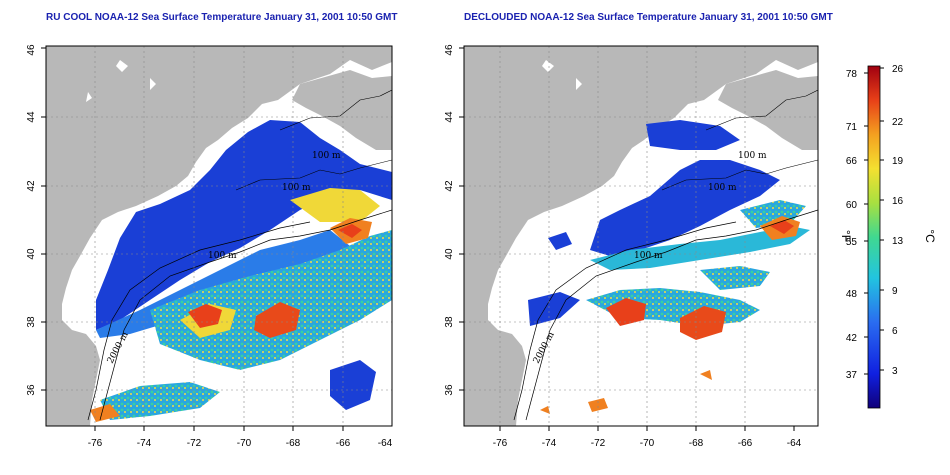  What do you see at coordinates (685, 208) in the screenshot?
I see `right-cold-water` at bounding box center [685, 208].